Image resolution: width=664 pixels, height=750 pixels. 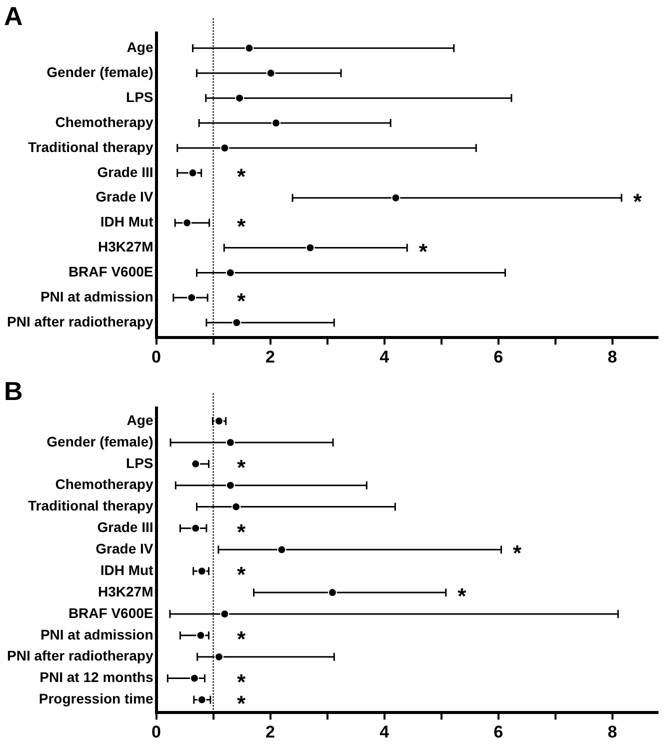 I want to click on chart-title: B, so click(x=13, y=391).